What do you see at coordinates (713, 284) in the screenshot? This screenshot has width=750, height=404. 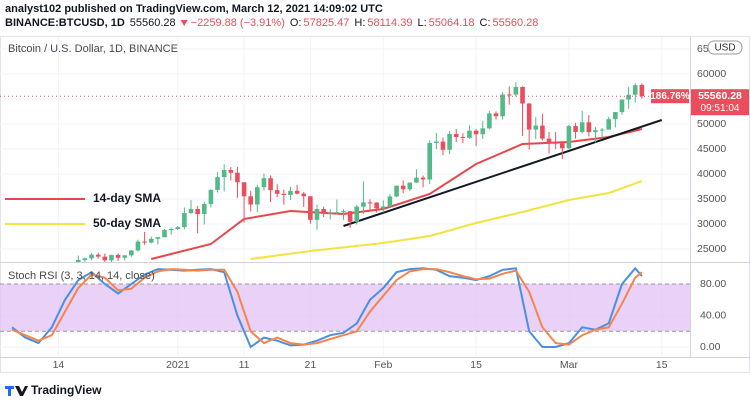 I see `y-tick-label: 80.00` at bounding box center [713, 284].